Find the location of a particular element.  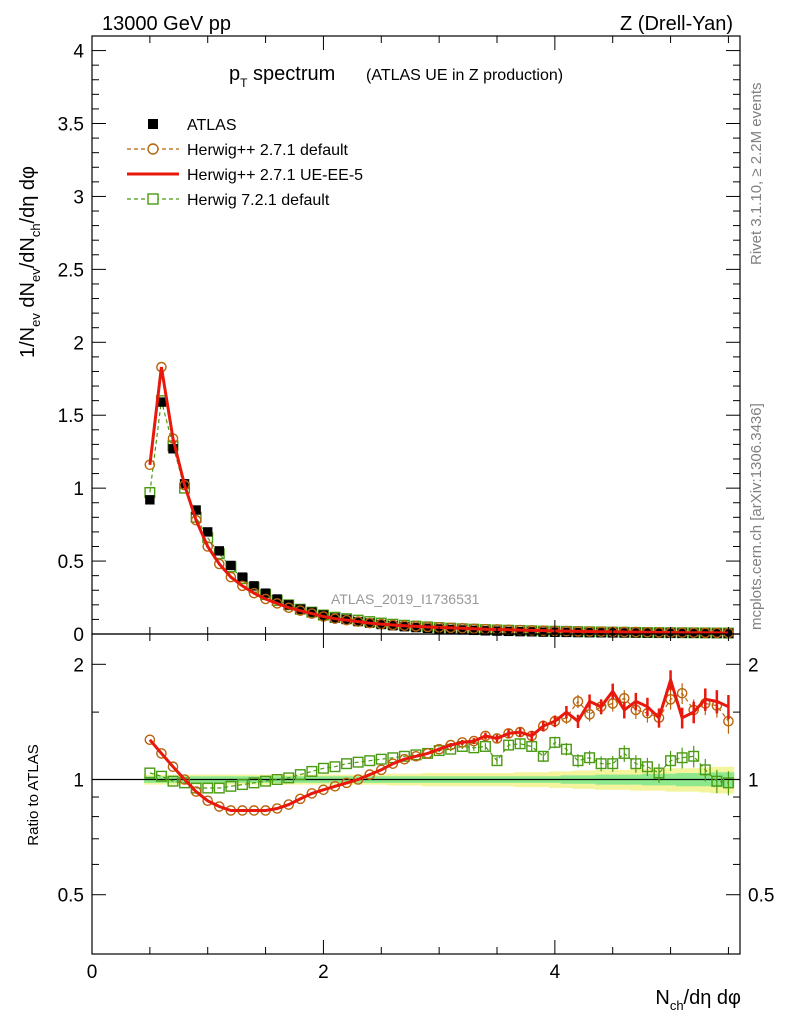

ratio-ytick-label: 0.5 is located at coordinates (71, 896).